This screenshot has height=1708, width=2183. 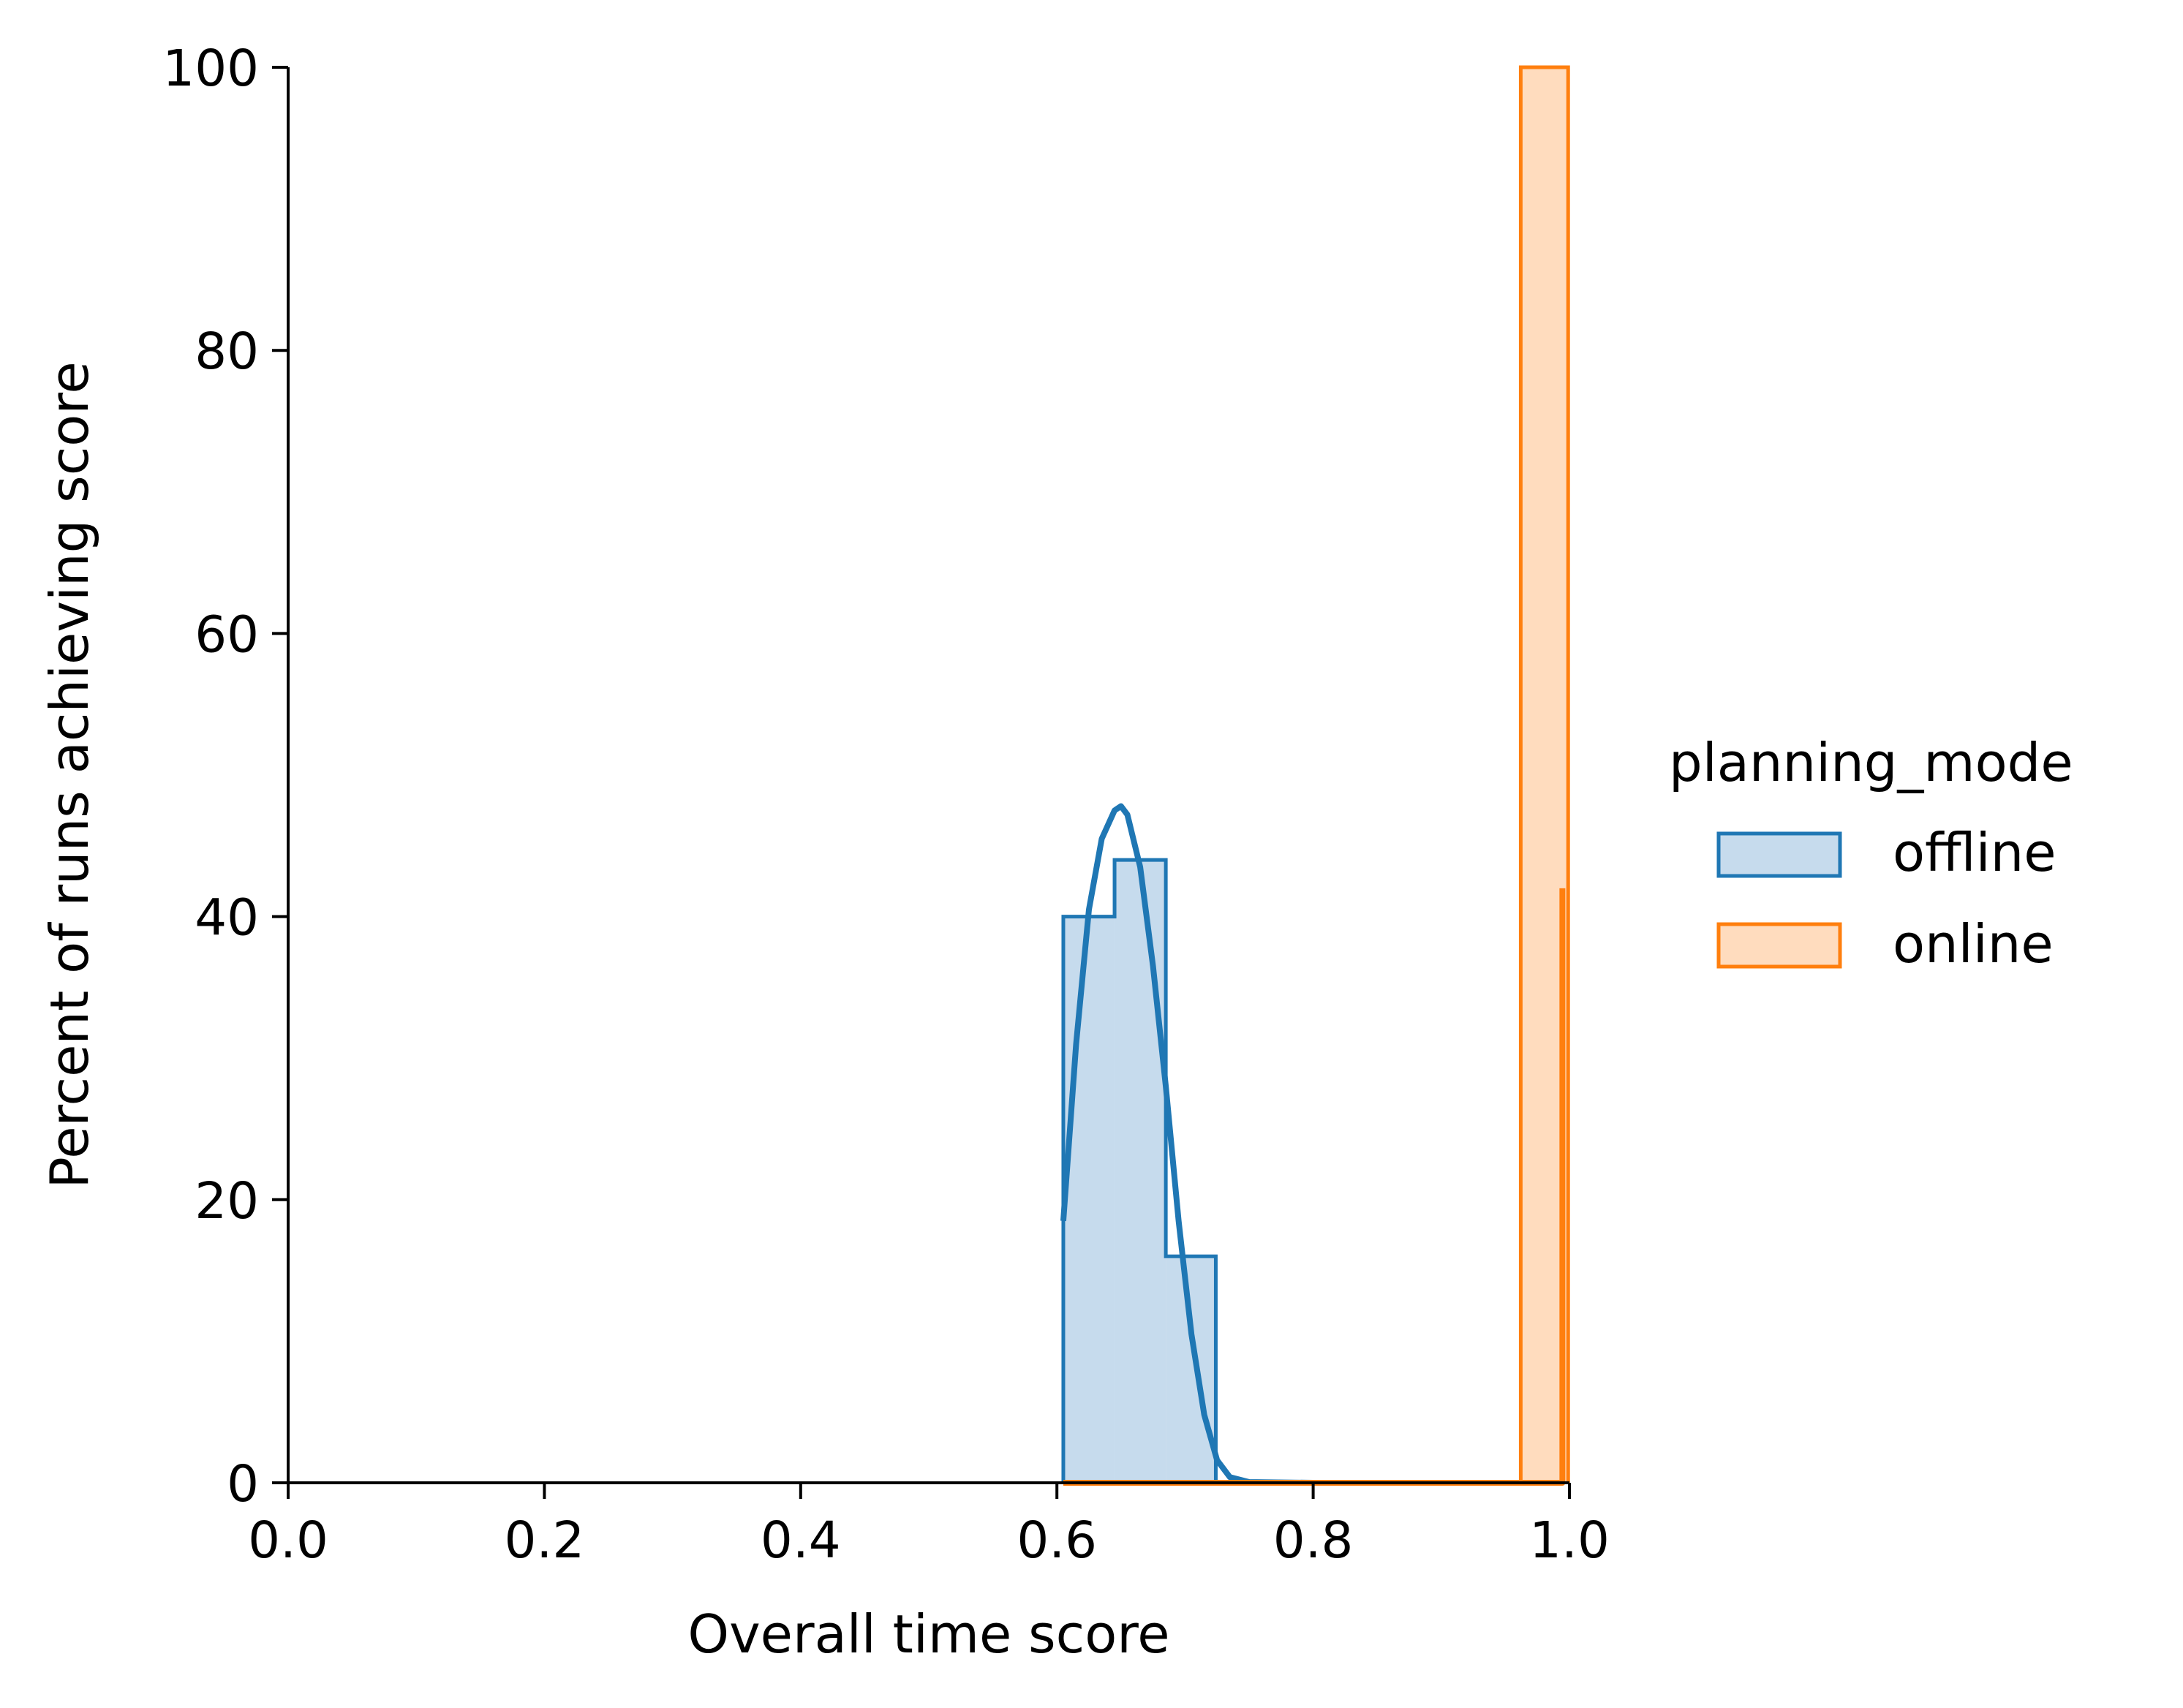 I want to click on y-tick-label: 80, so click(x=227, y=351).